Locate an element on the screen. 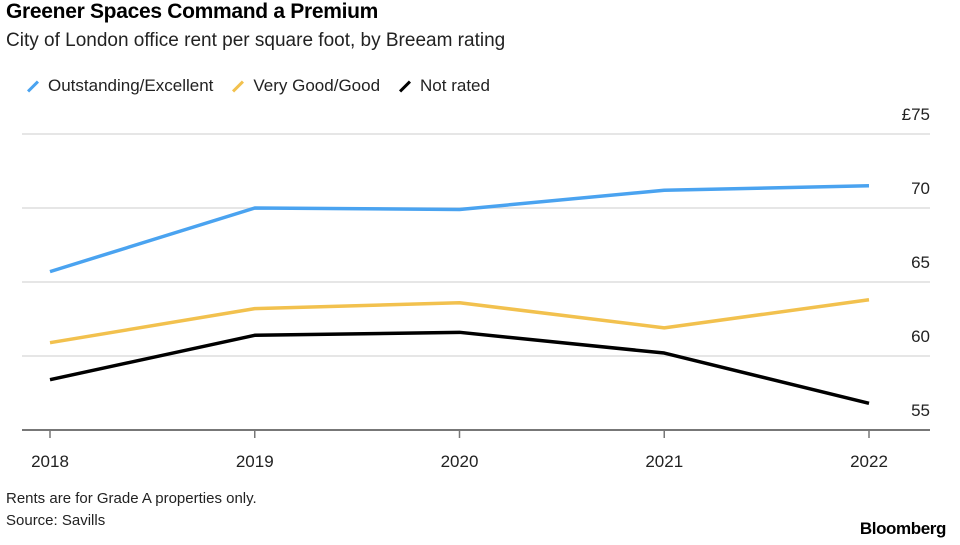  y-tick-label: 70 is located at coordinates (920, 188).